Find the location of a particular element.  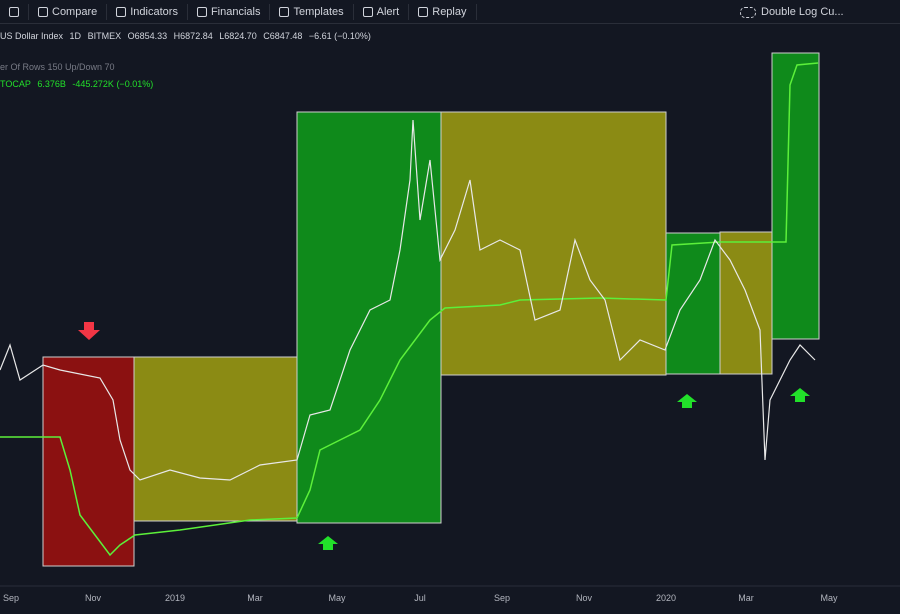

button-label: Replay is located at coordinates (449, 11).